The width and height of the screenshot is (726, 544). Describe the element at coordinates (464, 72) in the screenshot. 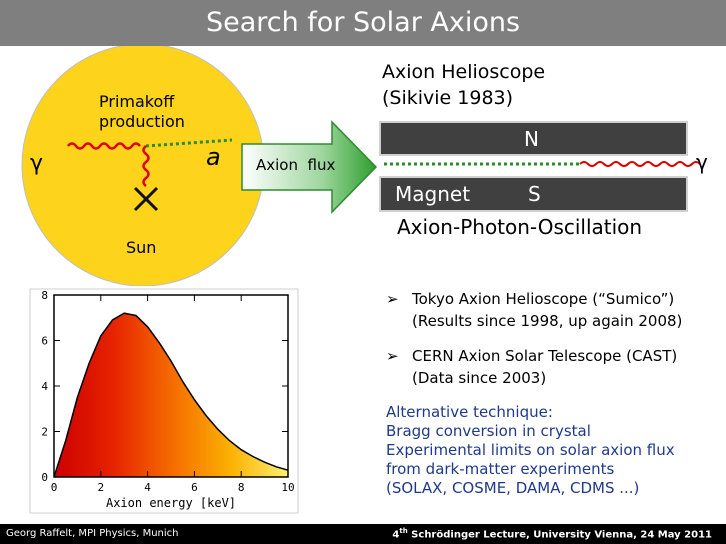

I see `helioscope-title-line1: Axion Helioscope` at that location.